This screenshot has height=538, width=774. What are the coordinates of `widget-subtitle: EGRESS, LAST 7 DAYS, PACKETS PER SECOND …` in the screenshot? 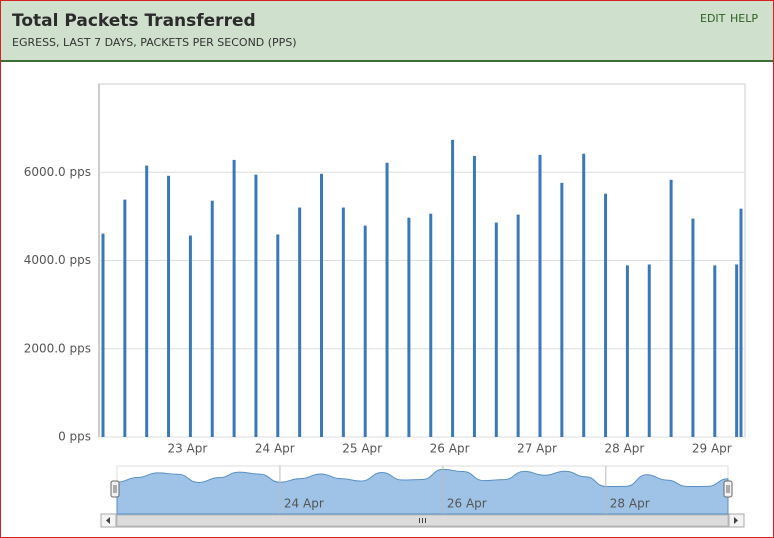 It's located at (154, 42).